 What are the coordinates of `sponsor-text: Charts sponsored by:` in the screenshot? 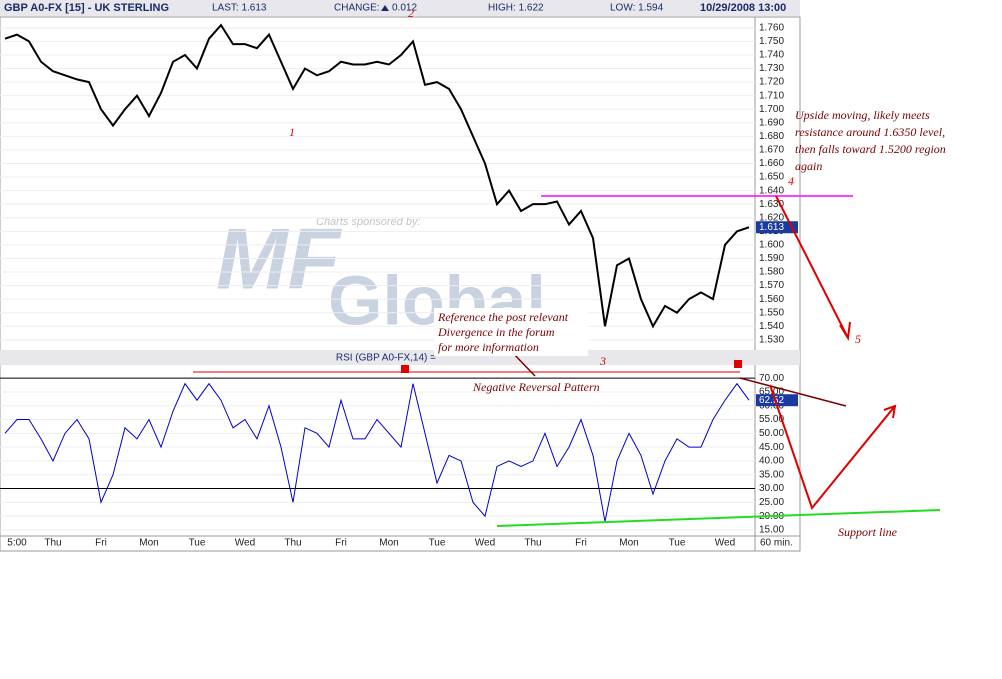 It's located at (368, 222).